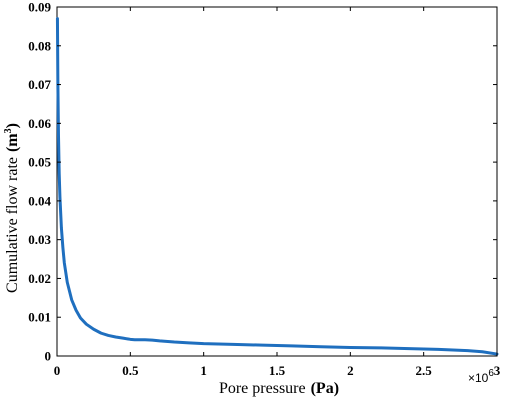 This screenshot has height=403, width=505. I want to click on y-tick-label: 0.03, so click(39, 239).